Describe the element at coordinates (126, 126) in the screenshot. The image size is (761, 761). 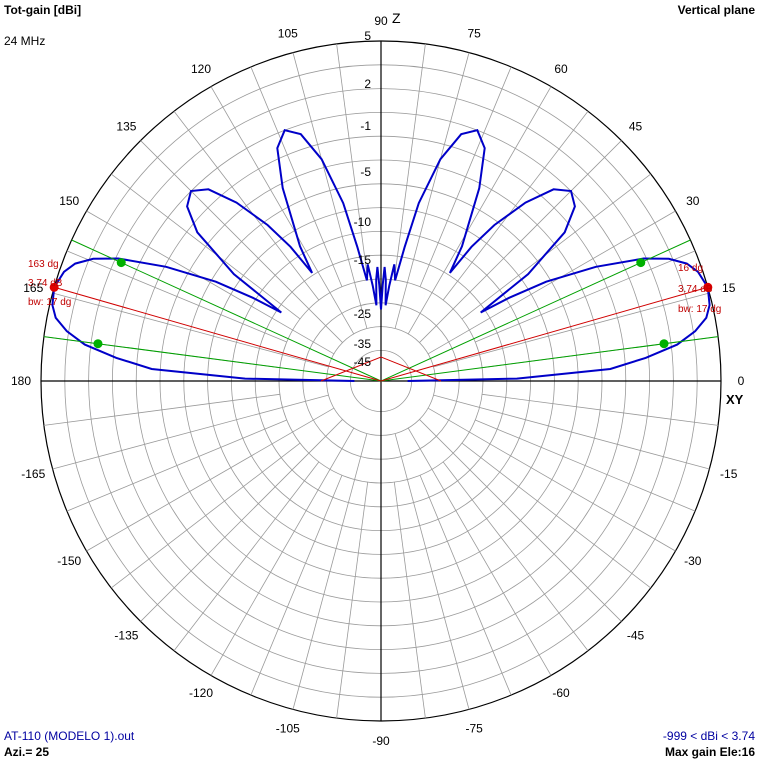
I see `angle-tick-label: 135` at that location.